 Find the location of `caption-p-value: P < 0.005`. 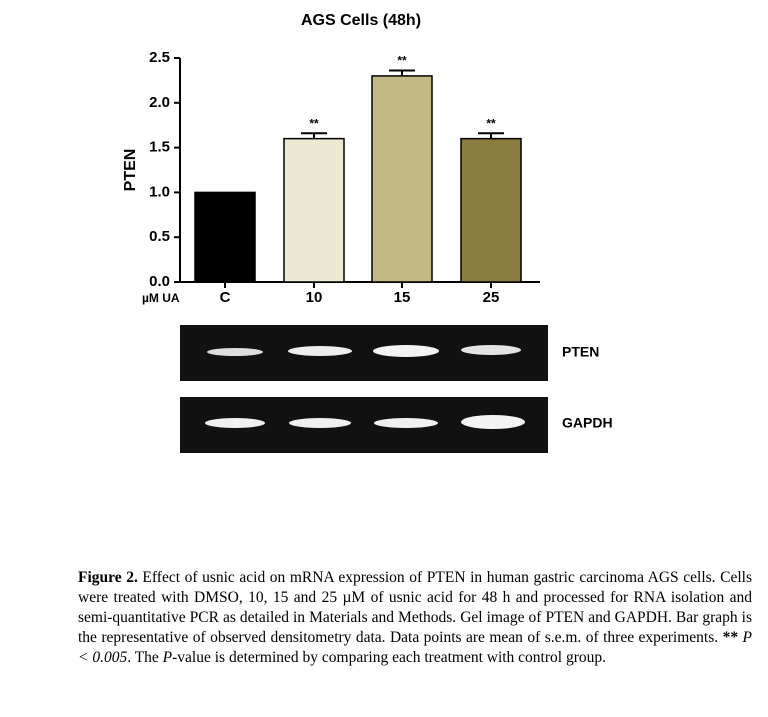

caption-p-value: P < 0.005 is located at coordinates (415, 647).